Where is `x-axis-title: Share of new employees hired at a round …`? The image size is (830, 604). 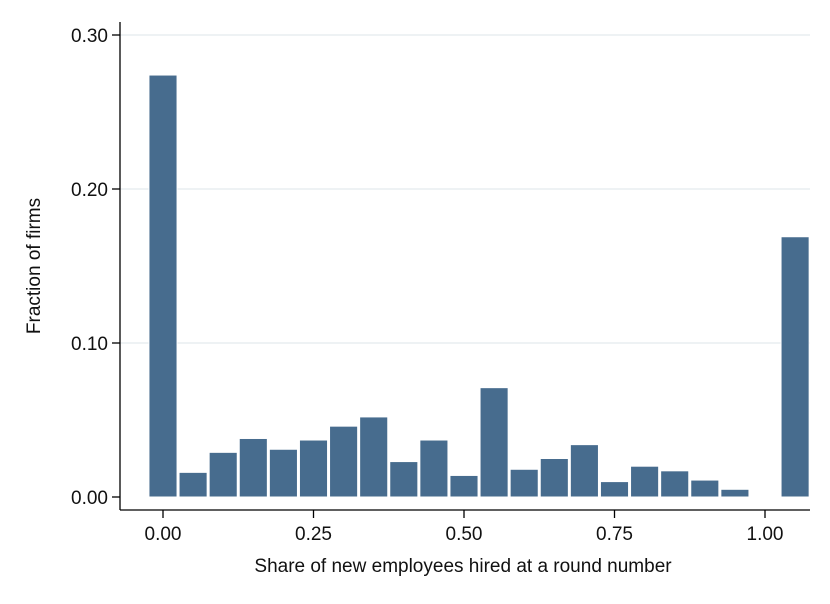 x-axis-title: Share of new employees hired at a round … is located at coordinates (463, 566).